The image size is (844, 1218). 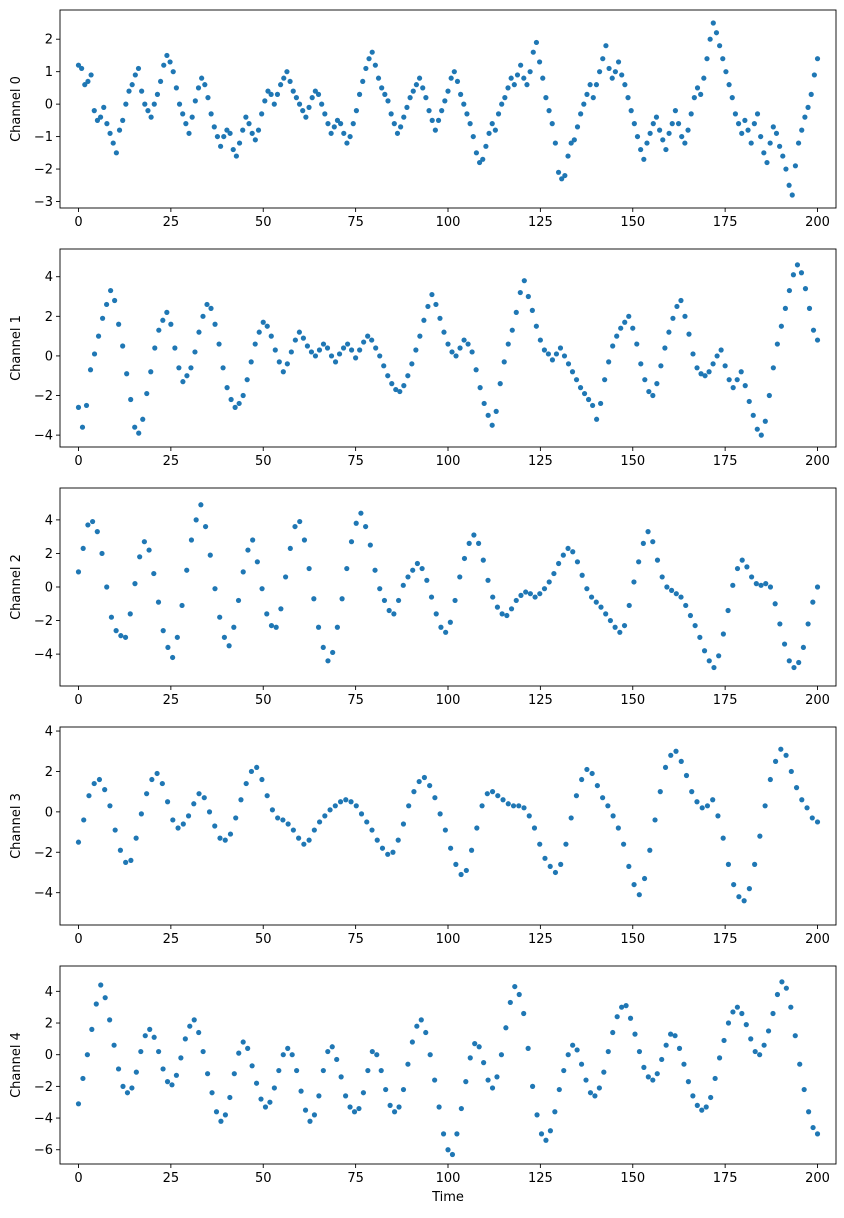 What do you see at coordinates (49, 277) in the screenshot?
I see `y-tick-label: 4` at bounding box center [49, 277].